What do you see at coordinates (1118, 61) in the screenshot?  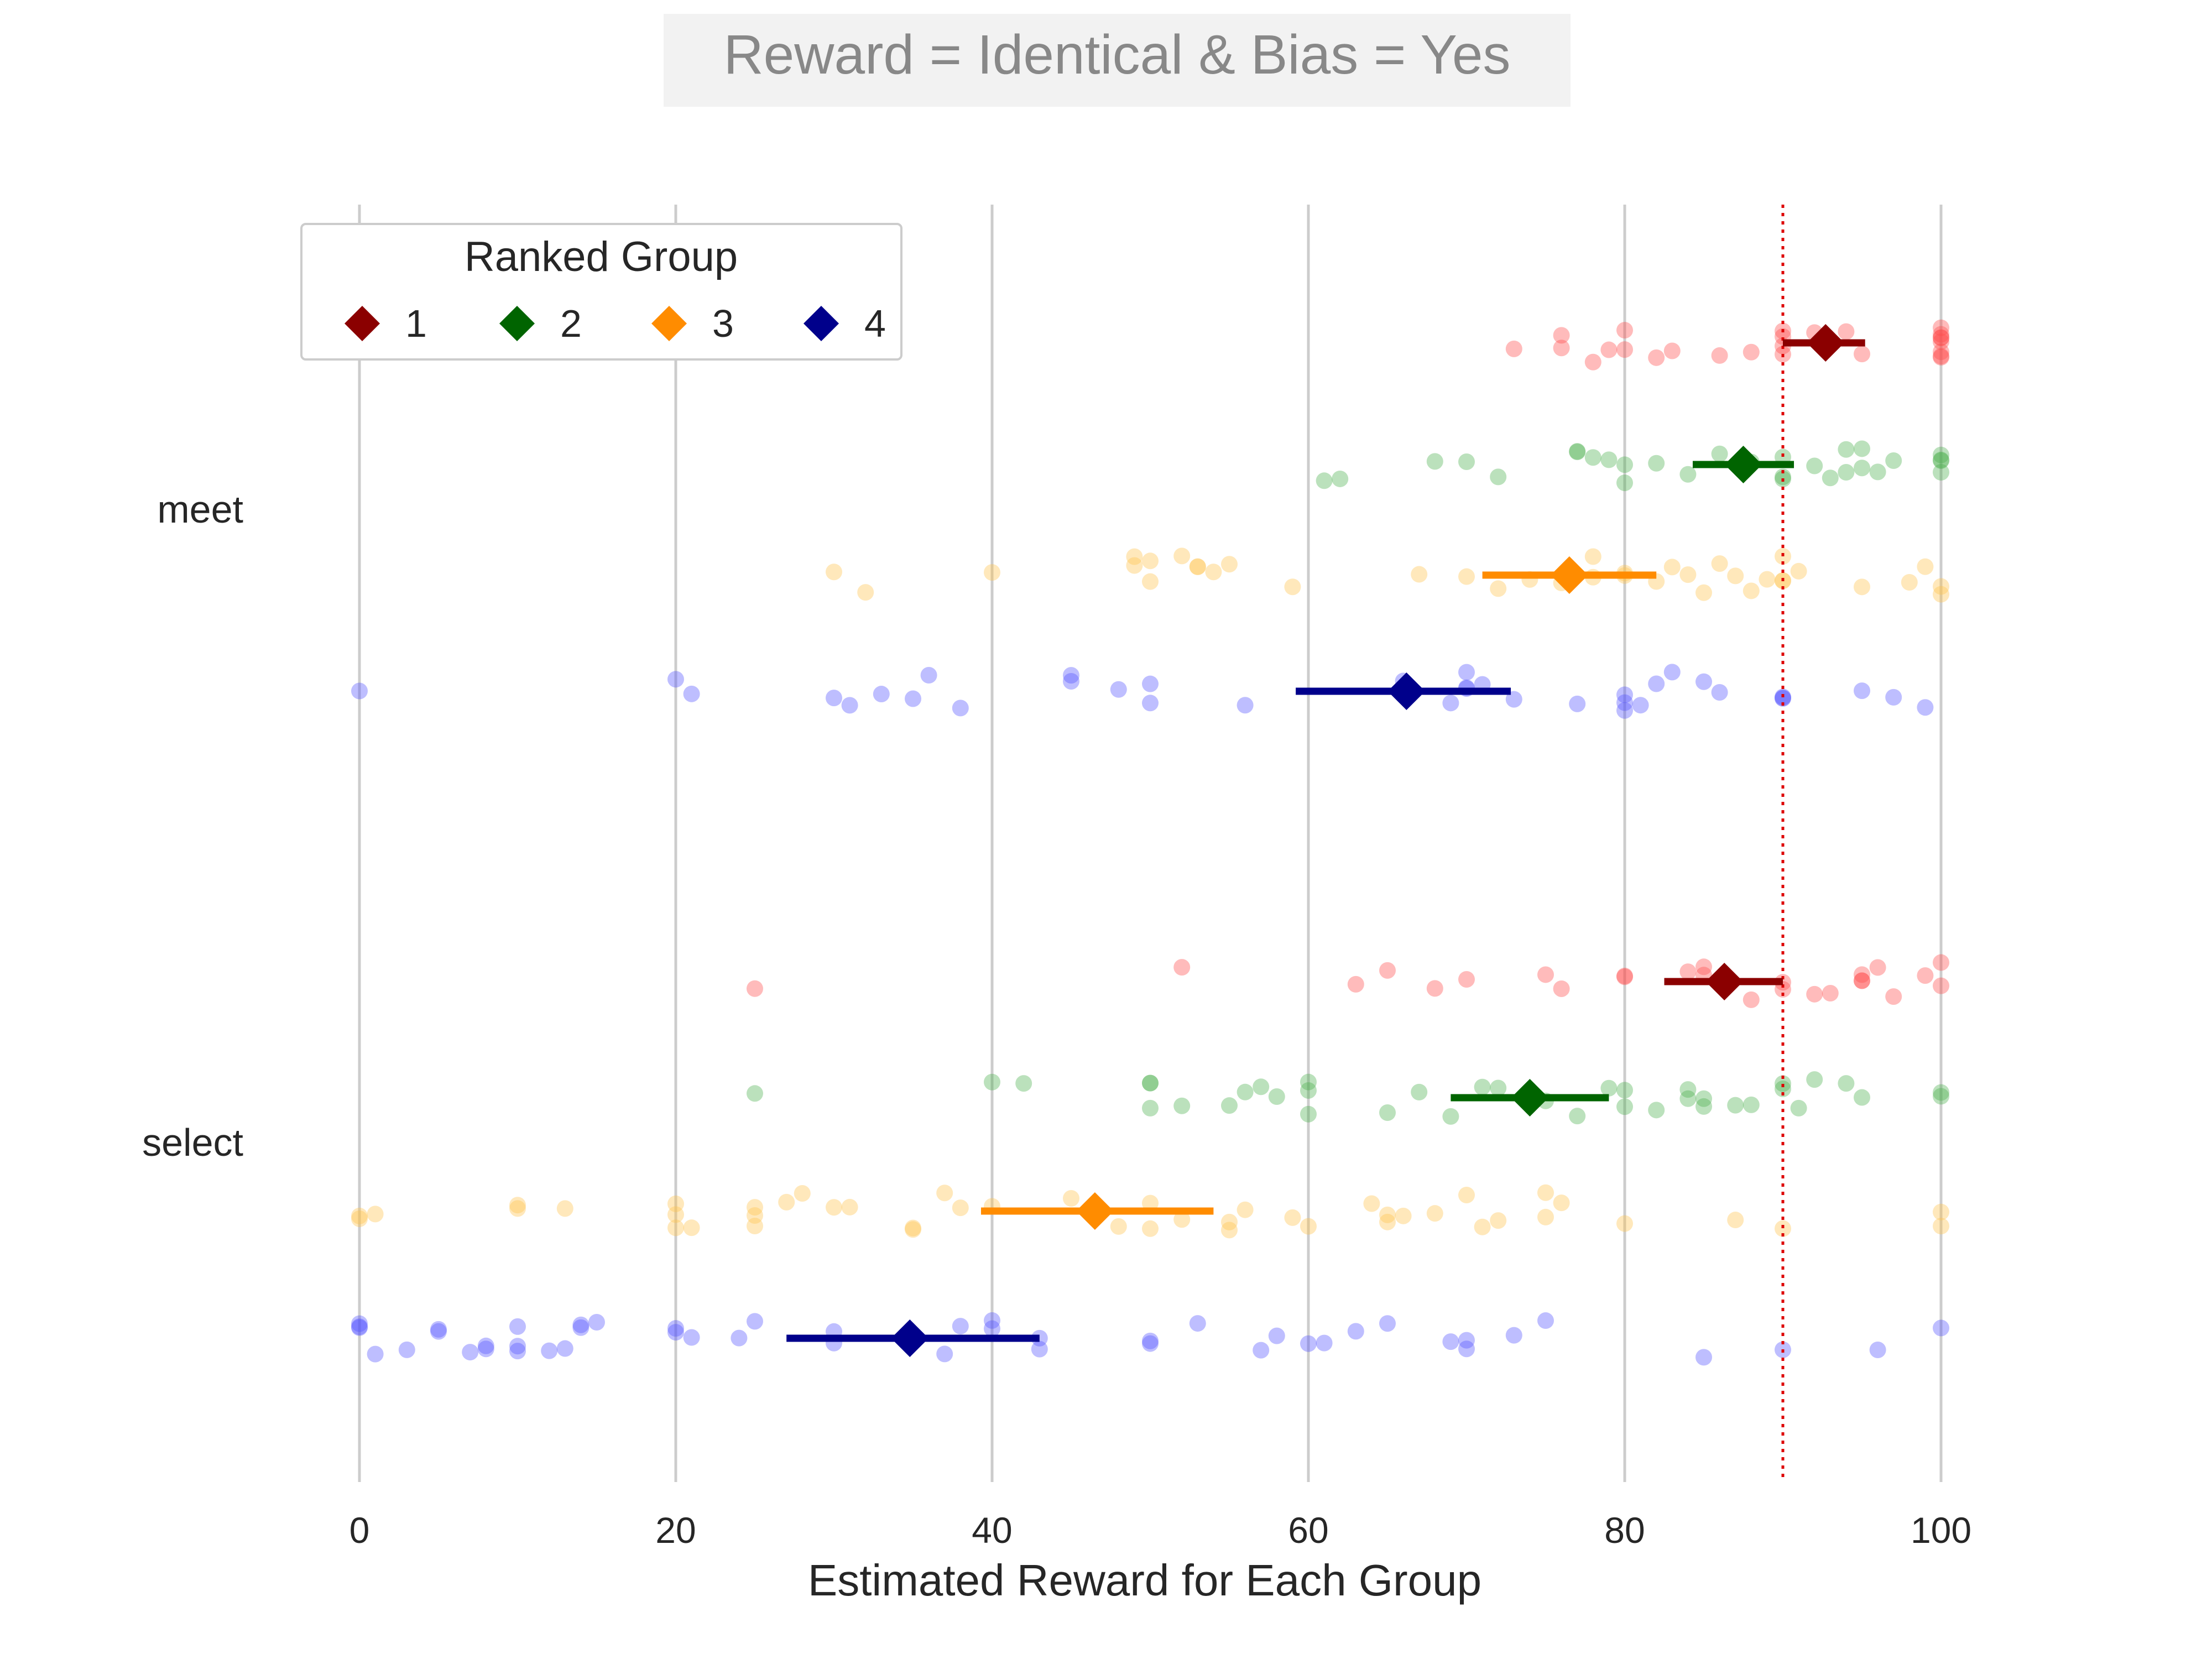 I see `title-box` at bounding box center [1118, 61].